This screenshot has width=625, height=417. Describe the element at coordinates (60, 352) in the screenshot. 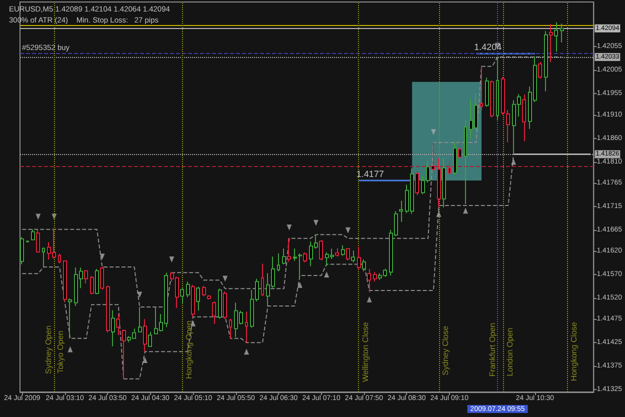

I see `annotation: Tokyo Open` at that location.